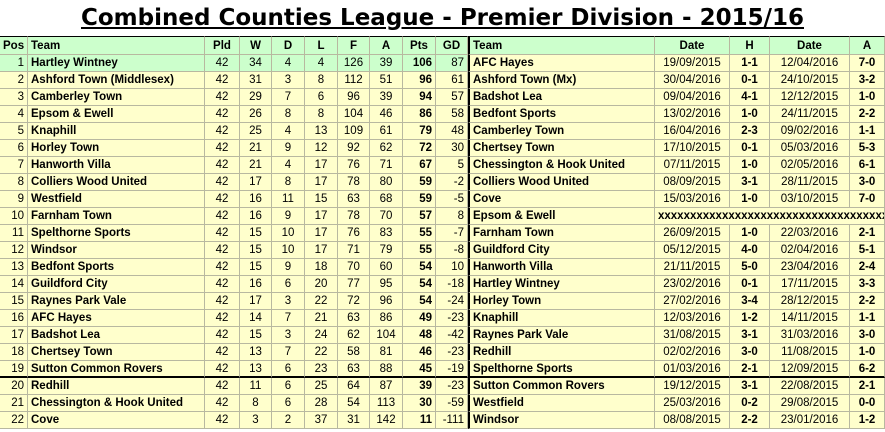  Describe the element at coordinates (750, 45) in the screenshot. I see `header-cell: H` at that location.